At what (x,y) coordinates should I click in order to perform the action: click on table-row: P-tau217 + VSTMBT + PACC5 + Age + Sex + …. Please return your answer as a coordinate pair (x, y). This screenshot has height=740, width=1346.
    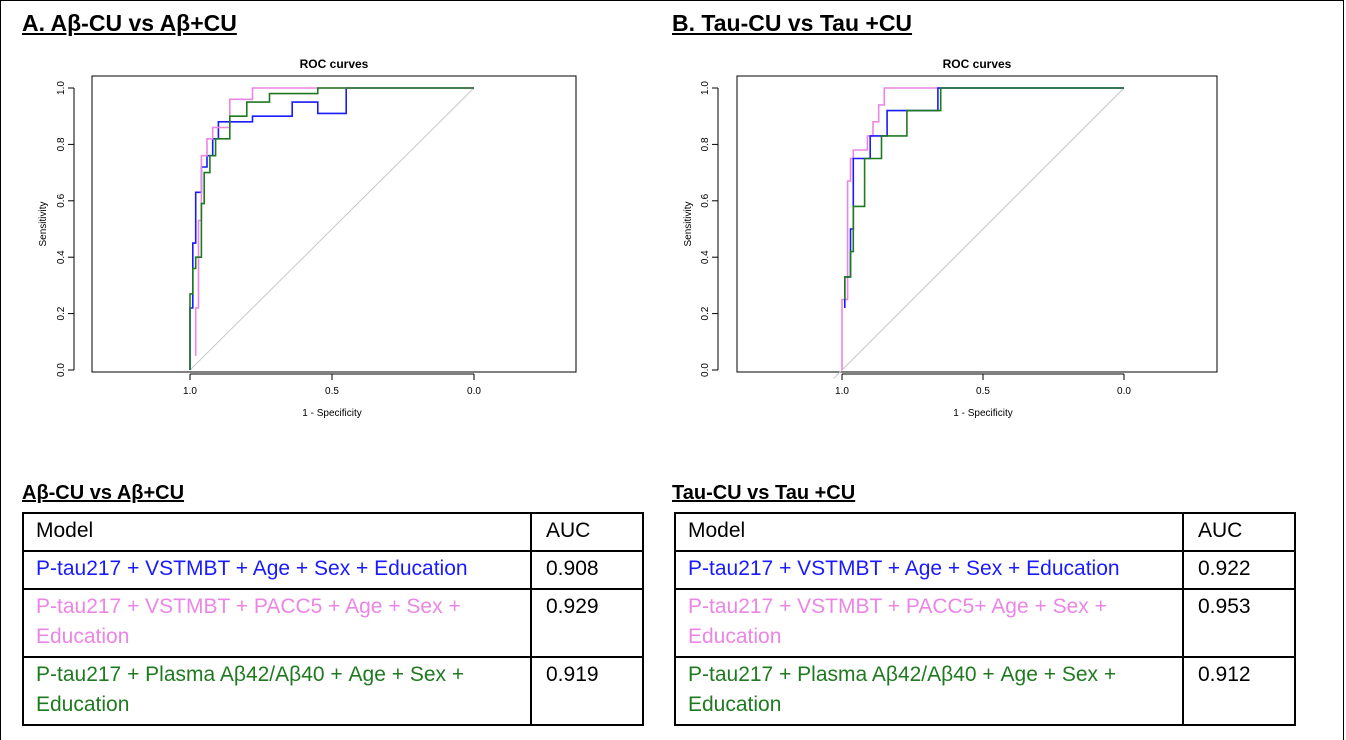
    Looking at the image, I should click on (333, 623).